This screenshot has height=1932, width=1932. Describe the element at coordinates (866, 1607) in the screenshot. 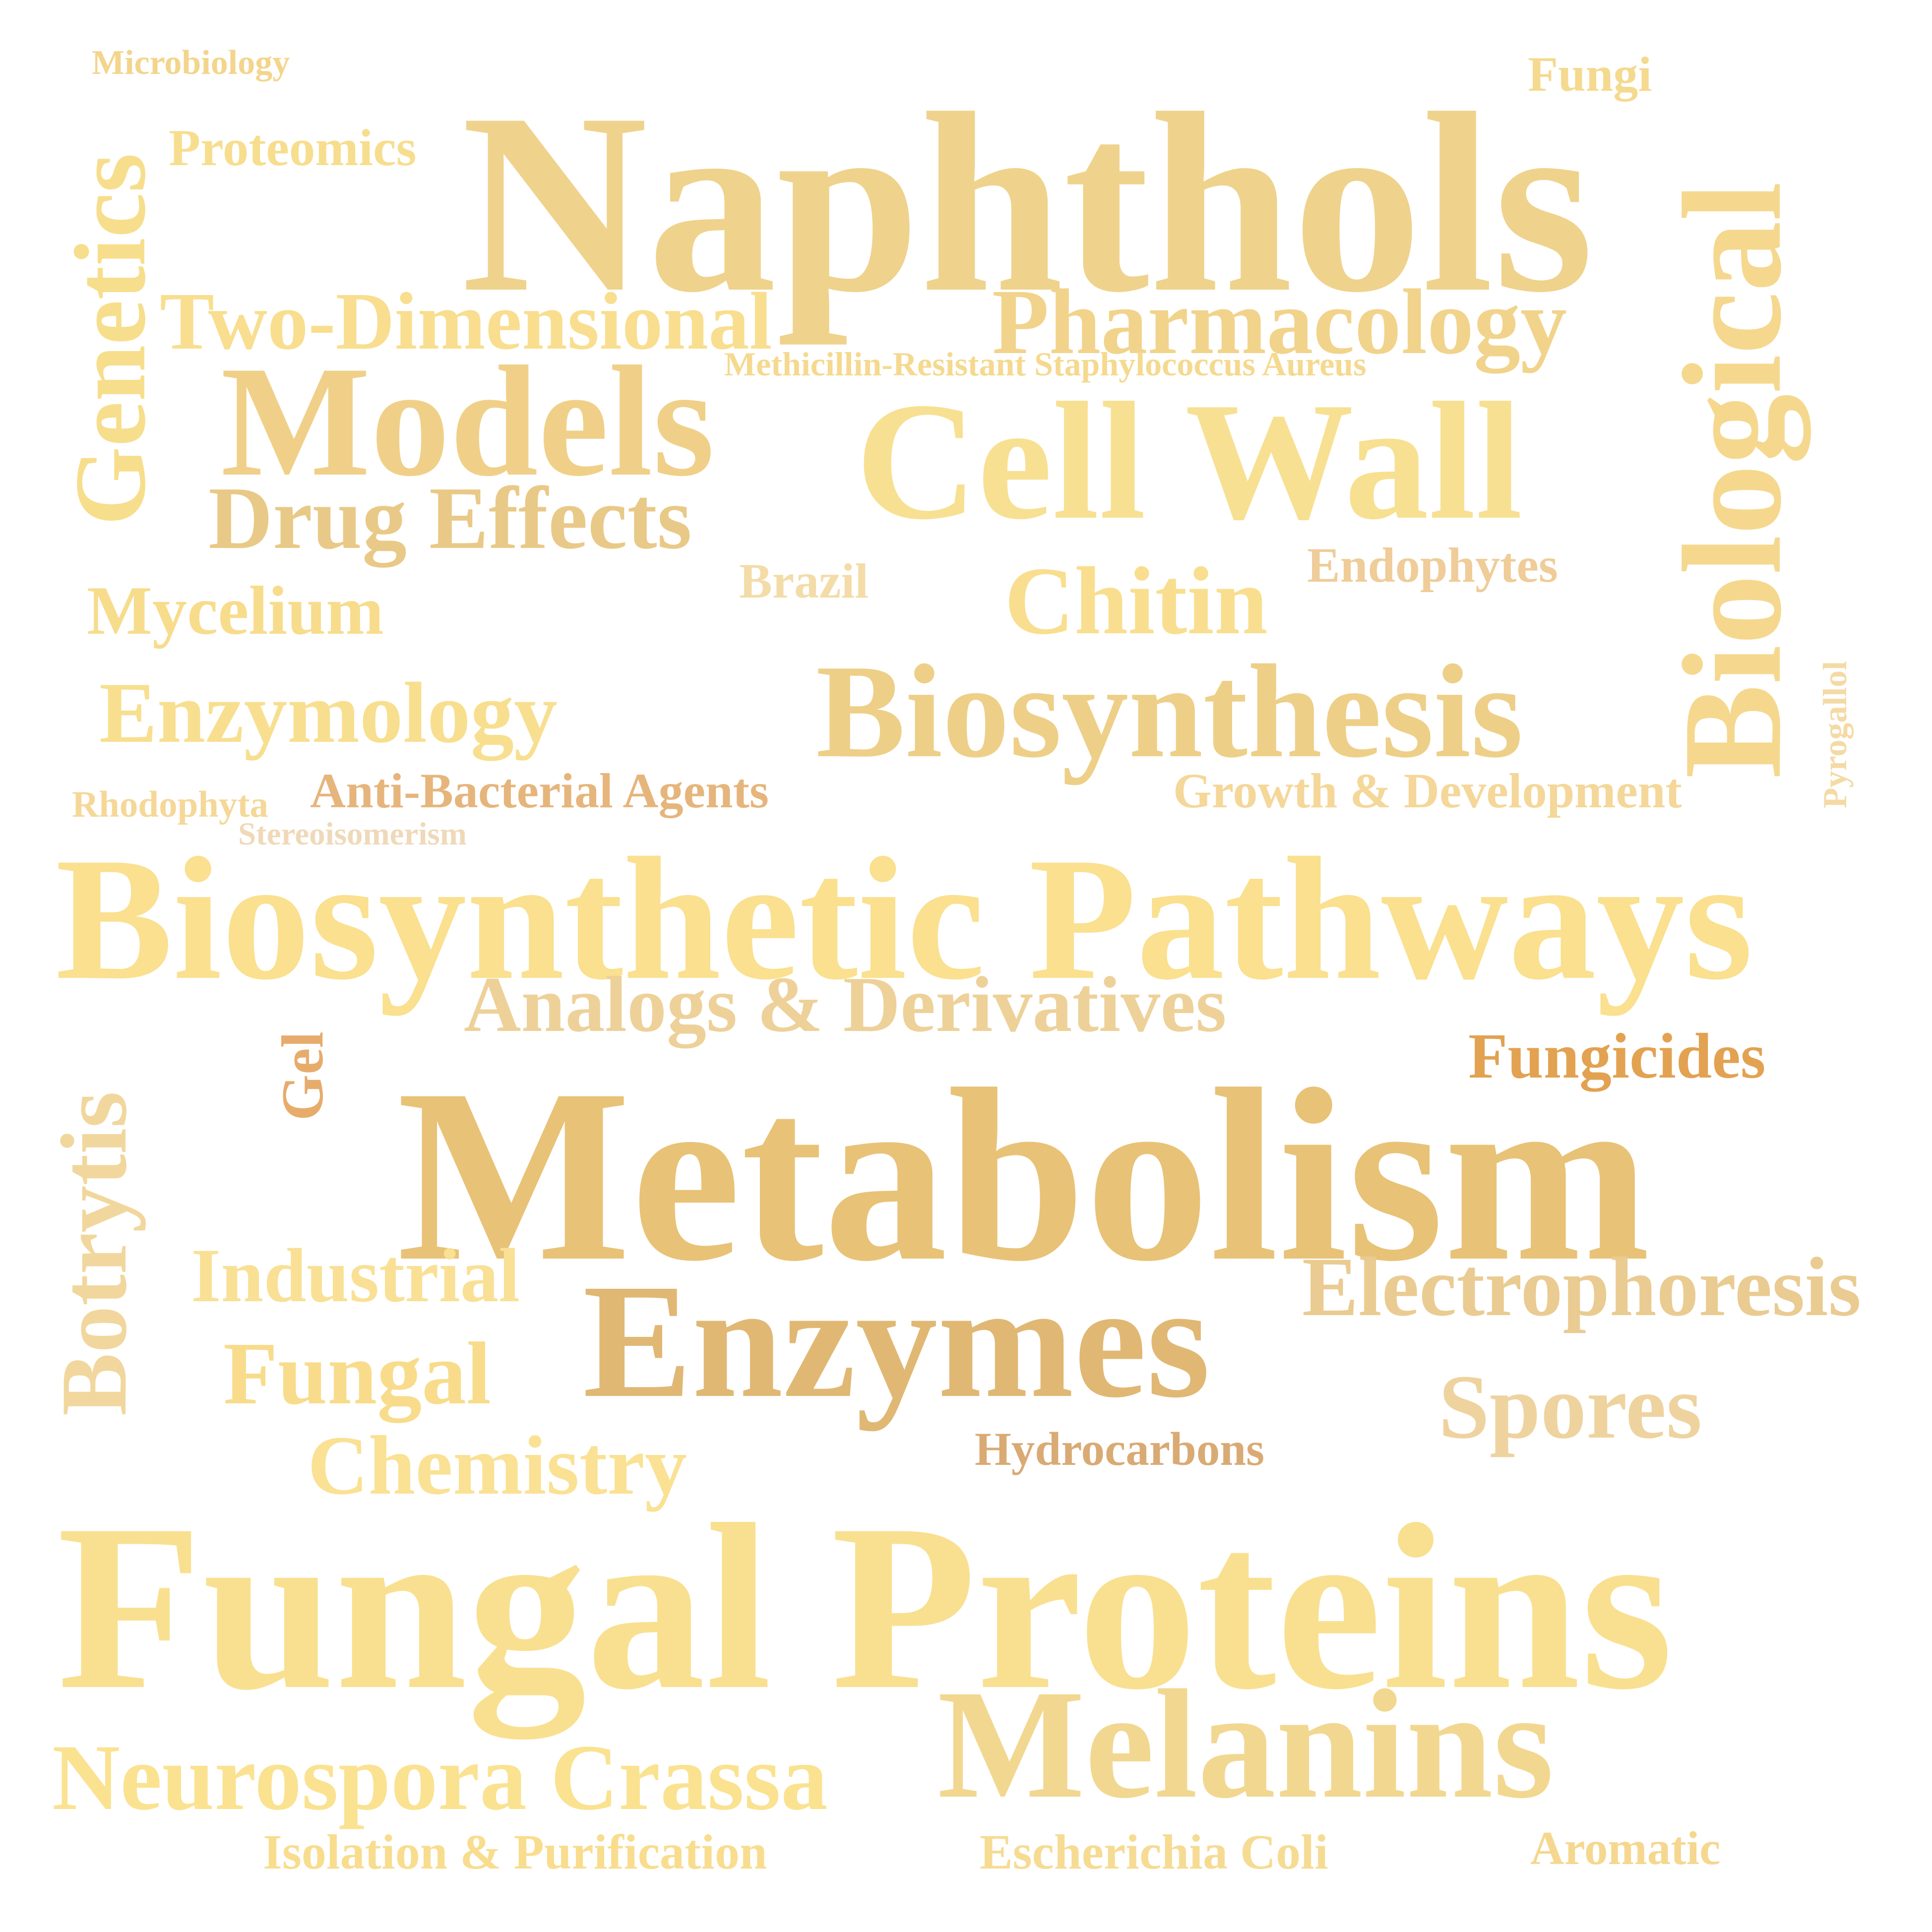

I see `word-fungal-proteins: Fungal Proteins` at that location.